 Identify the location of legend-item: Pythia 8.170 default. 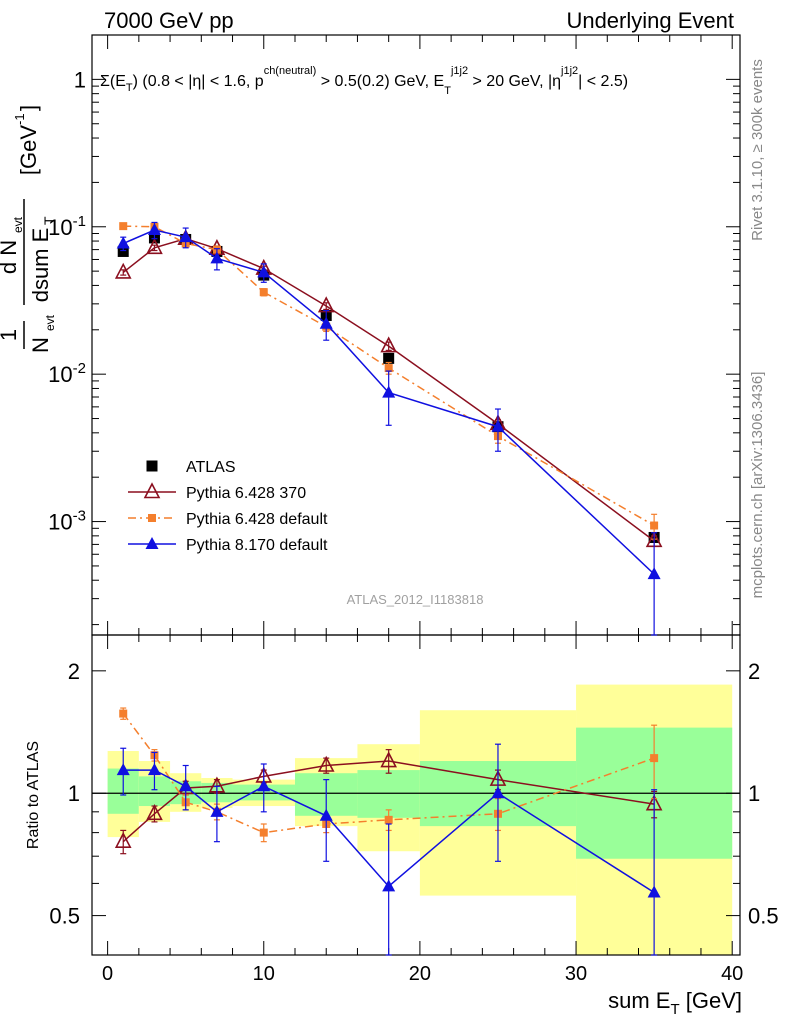
(228, 545).